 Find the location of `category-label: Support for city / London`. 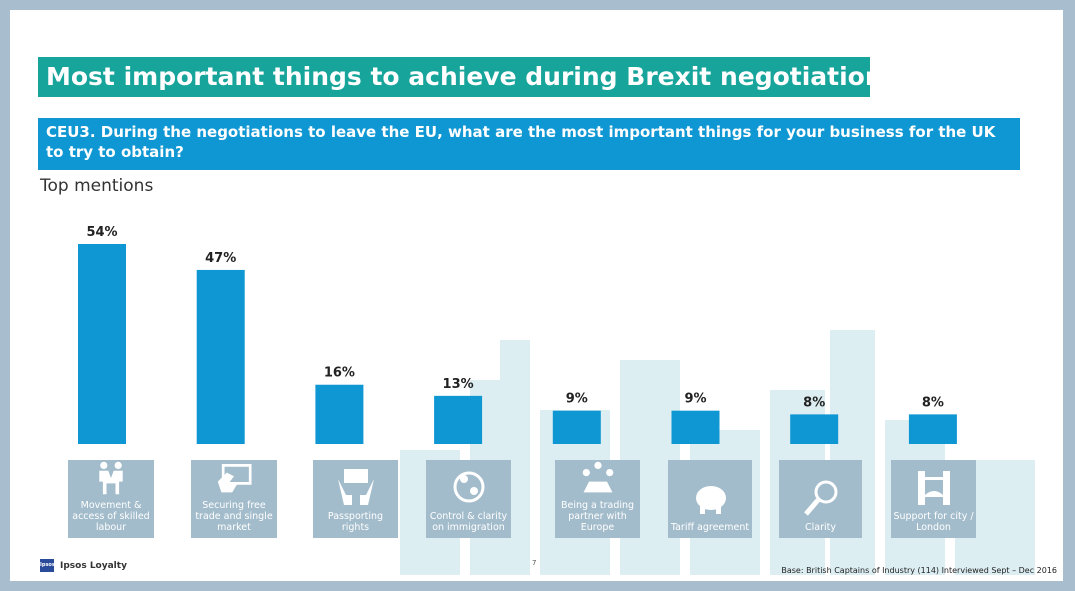

category-label: Support for city / London is located at coordinates (933, 522).